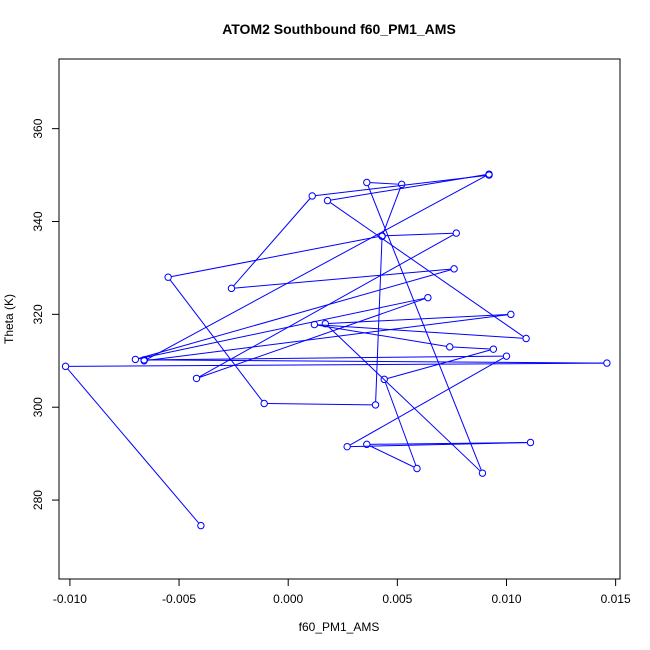 This screenshot has width=650, height=650. Describe the element at coordinates (38, 221) in the screenshot. I see `y-tick-label: 340` at that location.